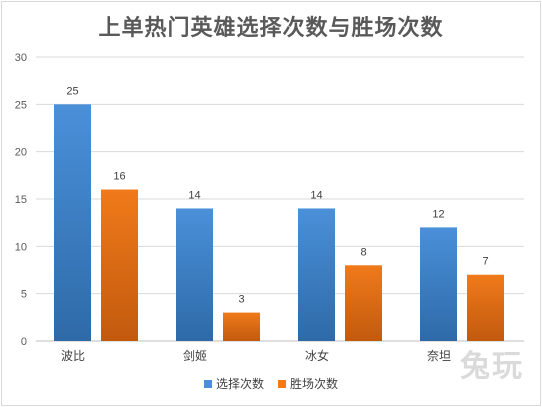 Image resolution: width=542 pixels, height=407 pixels. I want to click on y-tick-label: 15, so click(21, 200).